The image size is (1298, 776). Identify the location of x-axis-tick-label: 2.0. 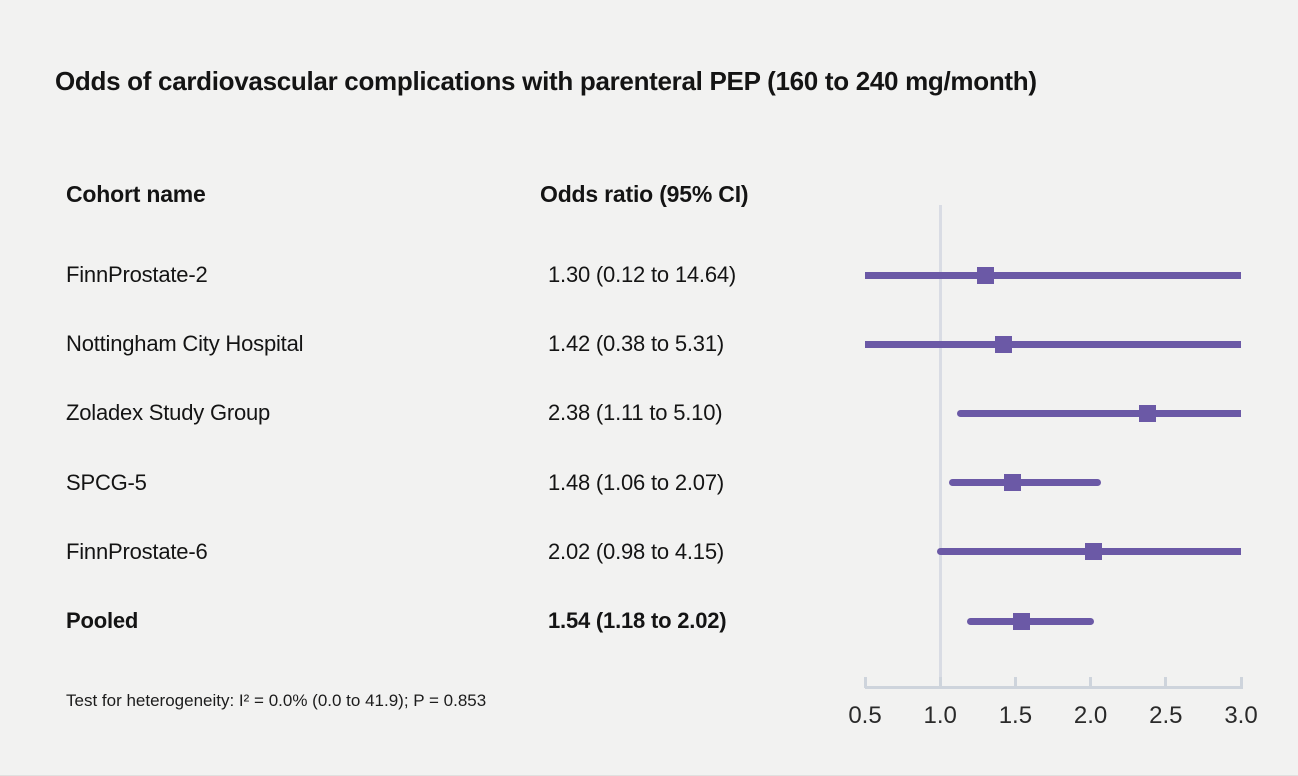
(1090, 715).